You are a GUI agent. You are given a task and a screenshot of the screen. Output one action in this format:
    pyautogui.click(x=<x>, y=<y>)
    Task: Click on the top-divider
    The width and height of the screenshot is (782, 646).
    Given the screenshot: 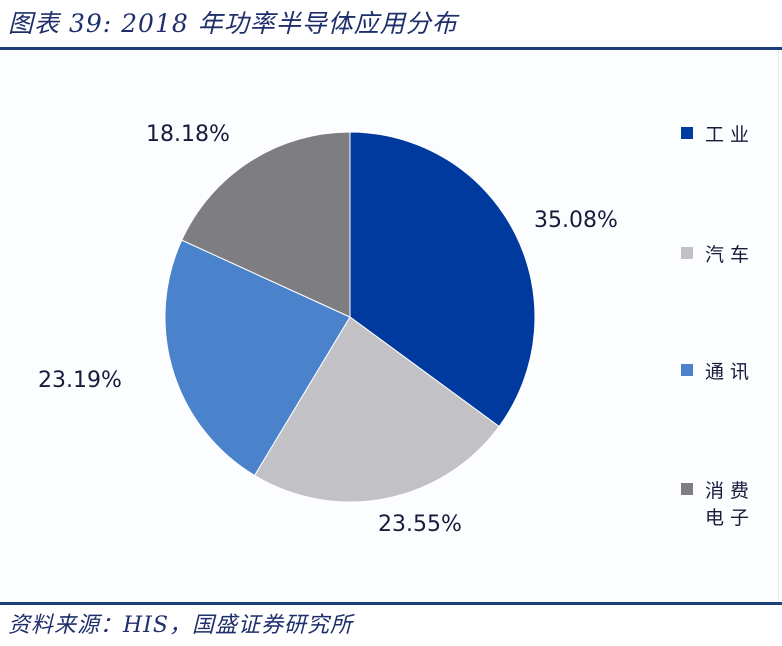 What is the action you would take?
    pyautogui.click(x=391, y=48)
    